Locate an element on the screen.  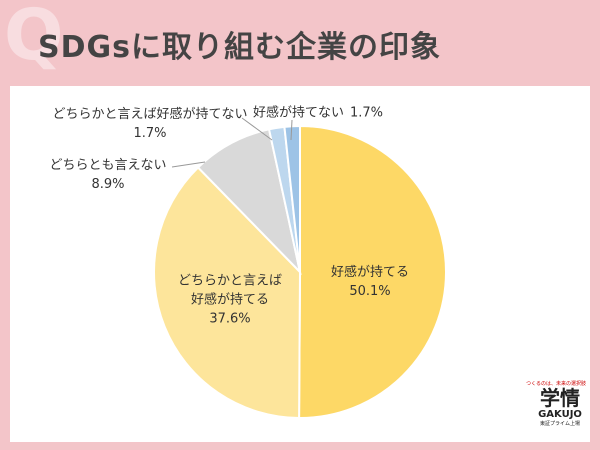
title-mark: Q is located at coordinates (34, 38).